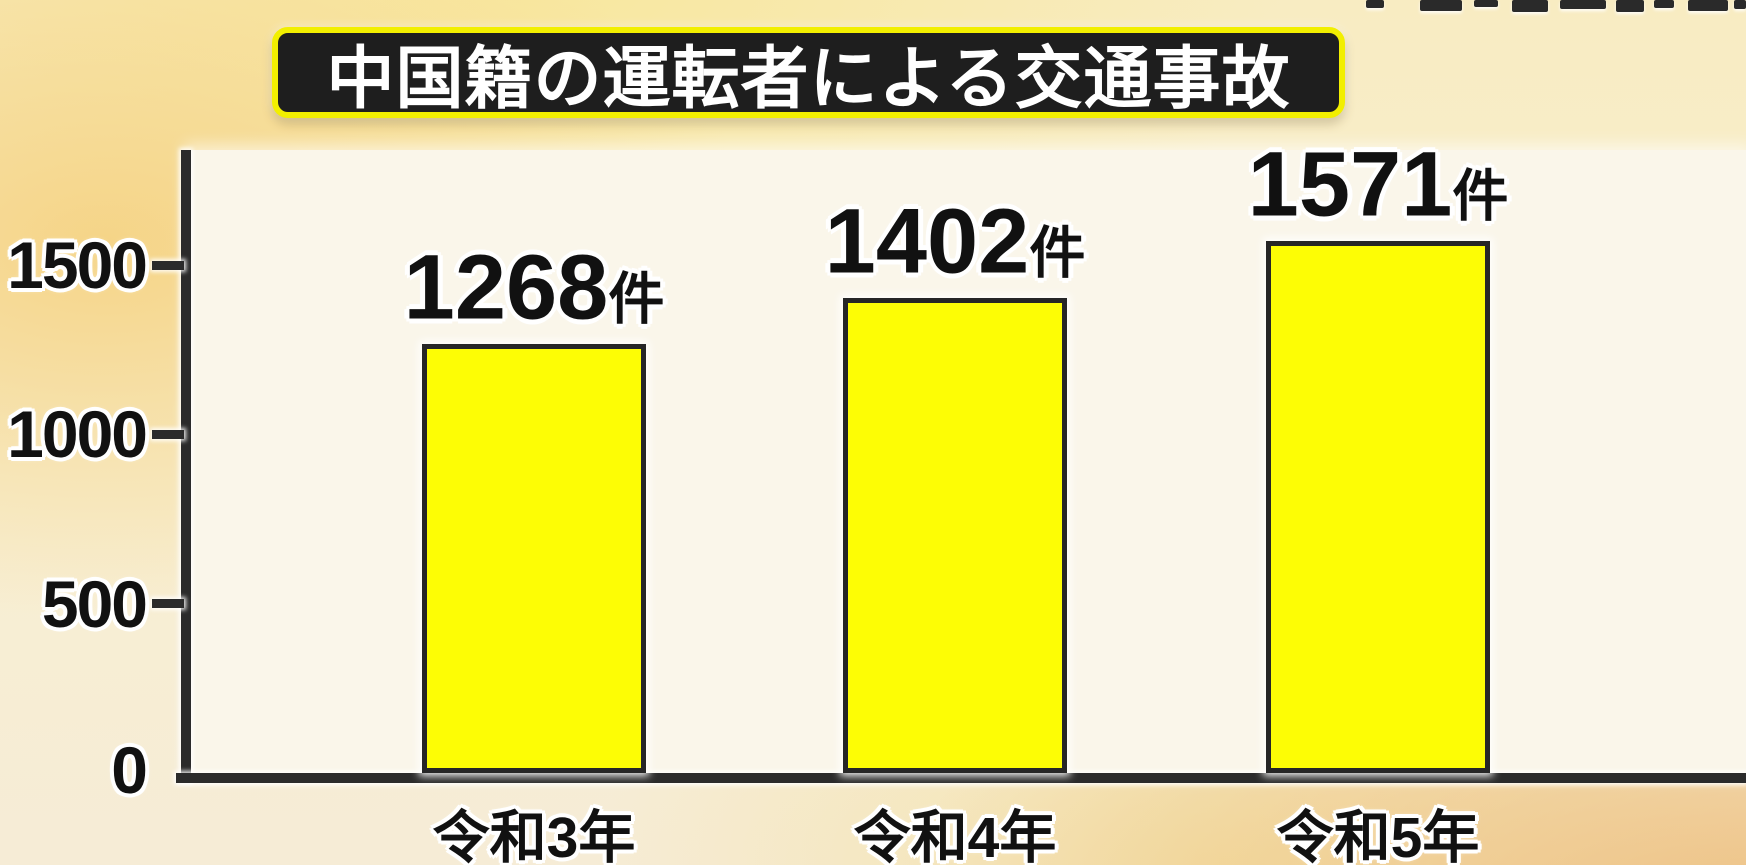 Image resolution: width=1746 pixels, height=865 pixels. Describe the element at coordinates (955, 535) in the screenshot. I see `bar-令和4年` at that location.